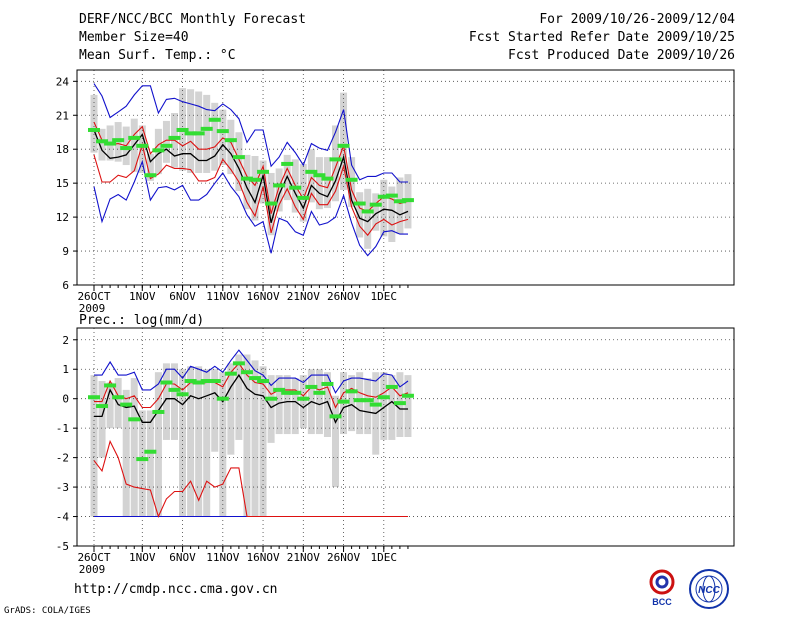 This screenshot has width=800, height=618. What do you see at coordinates (65, 285) in the screenshot?
I see `y-tick-label: 6` at bounding box center [65, 285].